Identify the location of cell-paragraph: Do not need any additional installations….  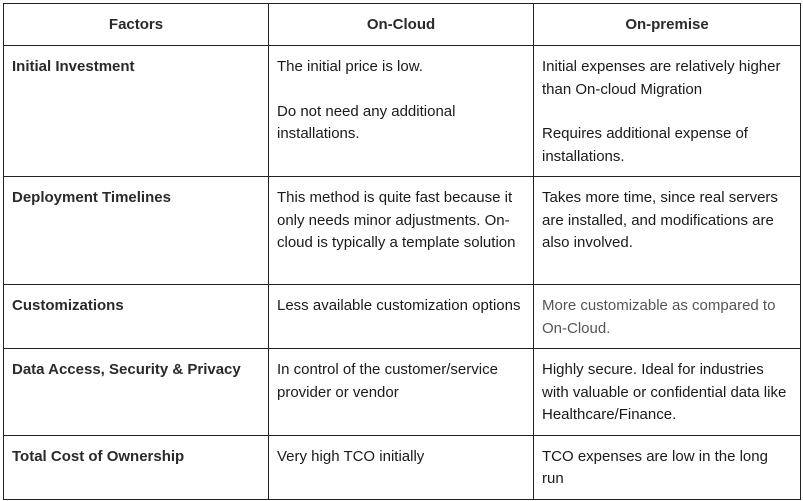
(366, 122).